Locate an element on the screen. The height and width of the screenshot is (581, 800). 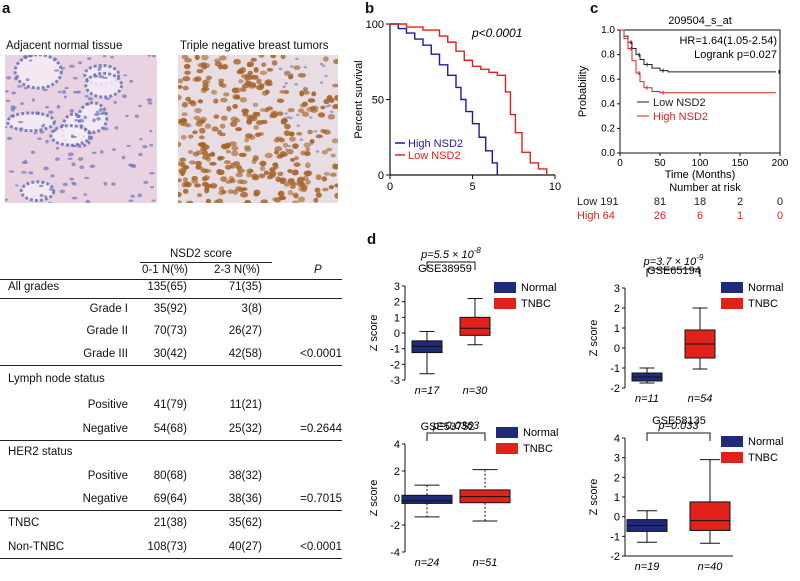
row-label: Grade I is located at coordinates (108, 309).